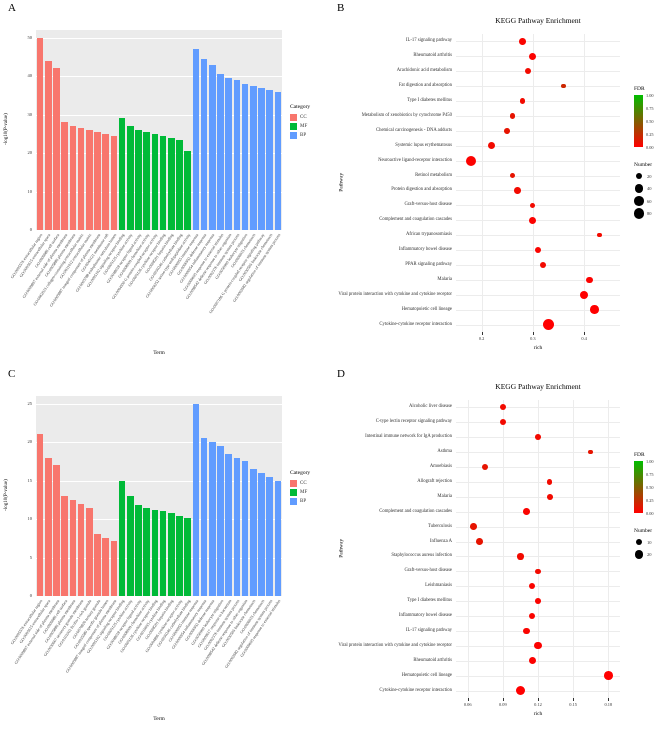 This screenshot has width=669, height=731. I want to click on pathway-label: Asthma, so click(444, 452).